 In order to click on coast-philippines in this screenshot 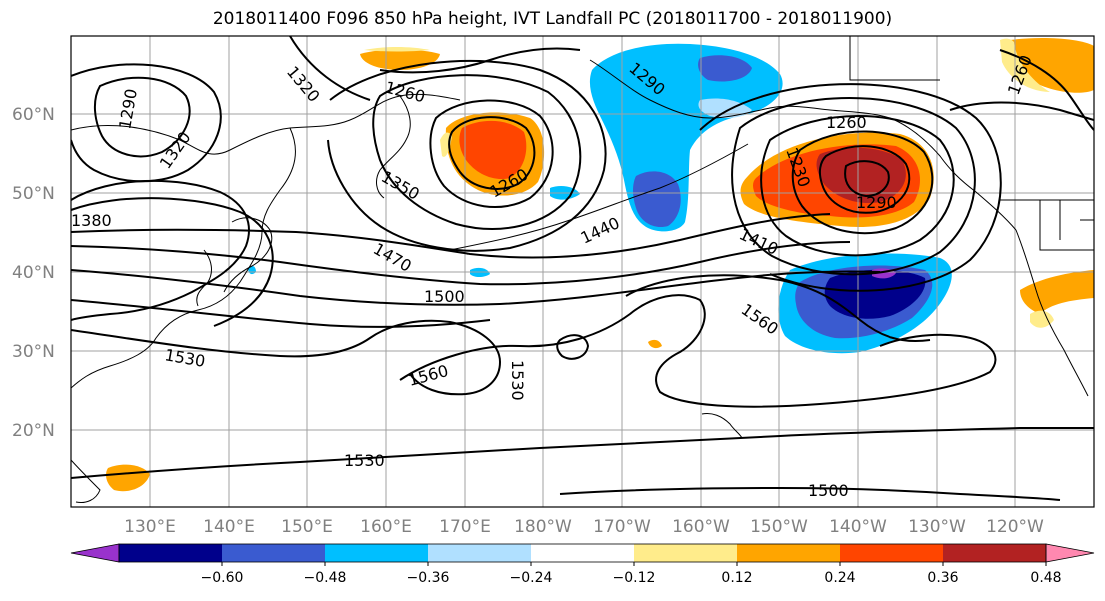, I will do `click(86, 481)`.